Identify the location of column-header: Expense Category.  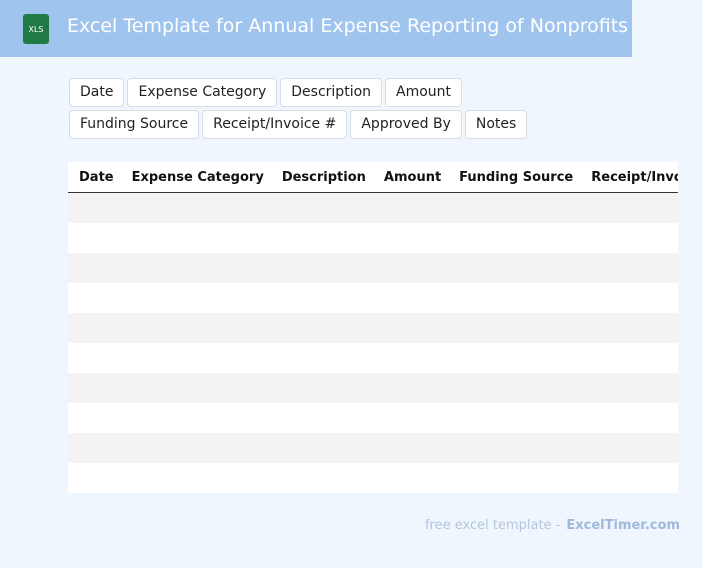
(195, 177).